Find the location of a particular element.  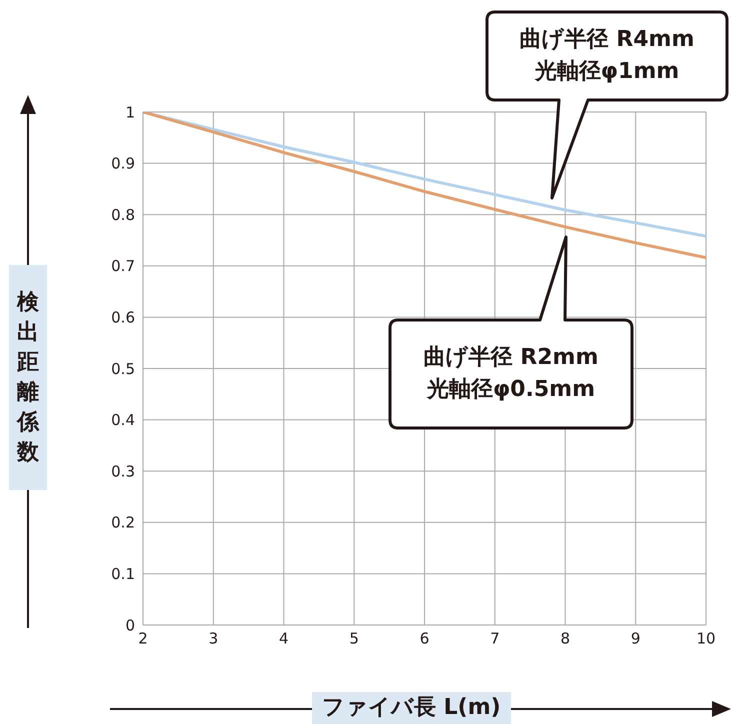

x-tick-label: 9 is located at coordinates (635, 639).